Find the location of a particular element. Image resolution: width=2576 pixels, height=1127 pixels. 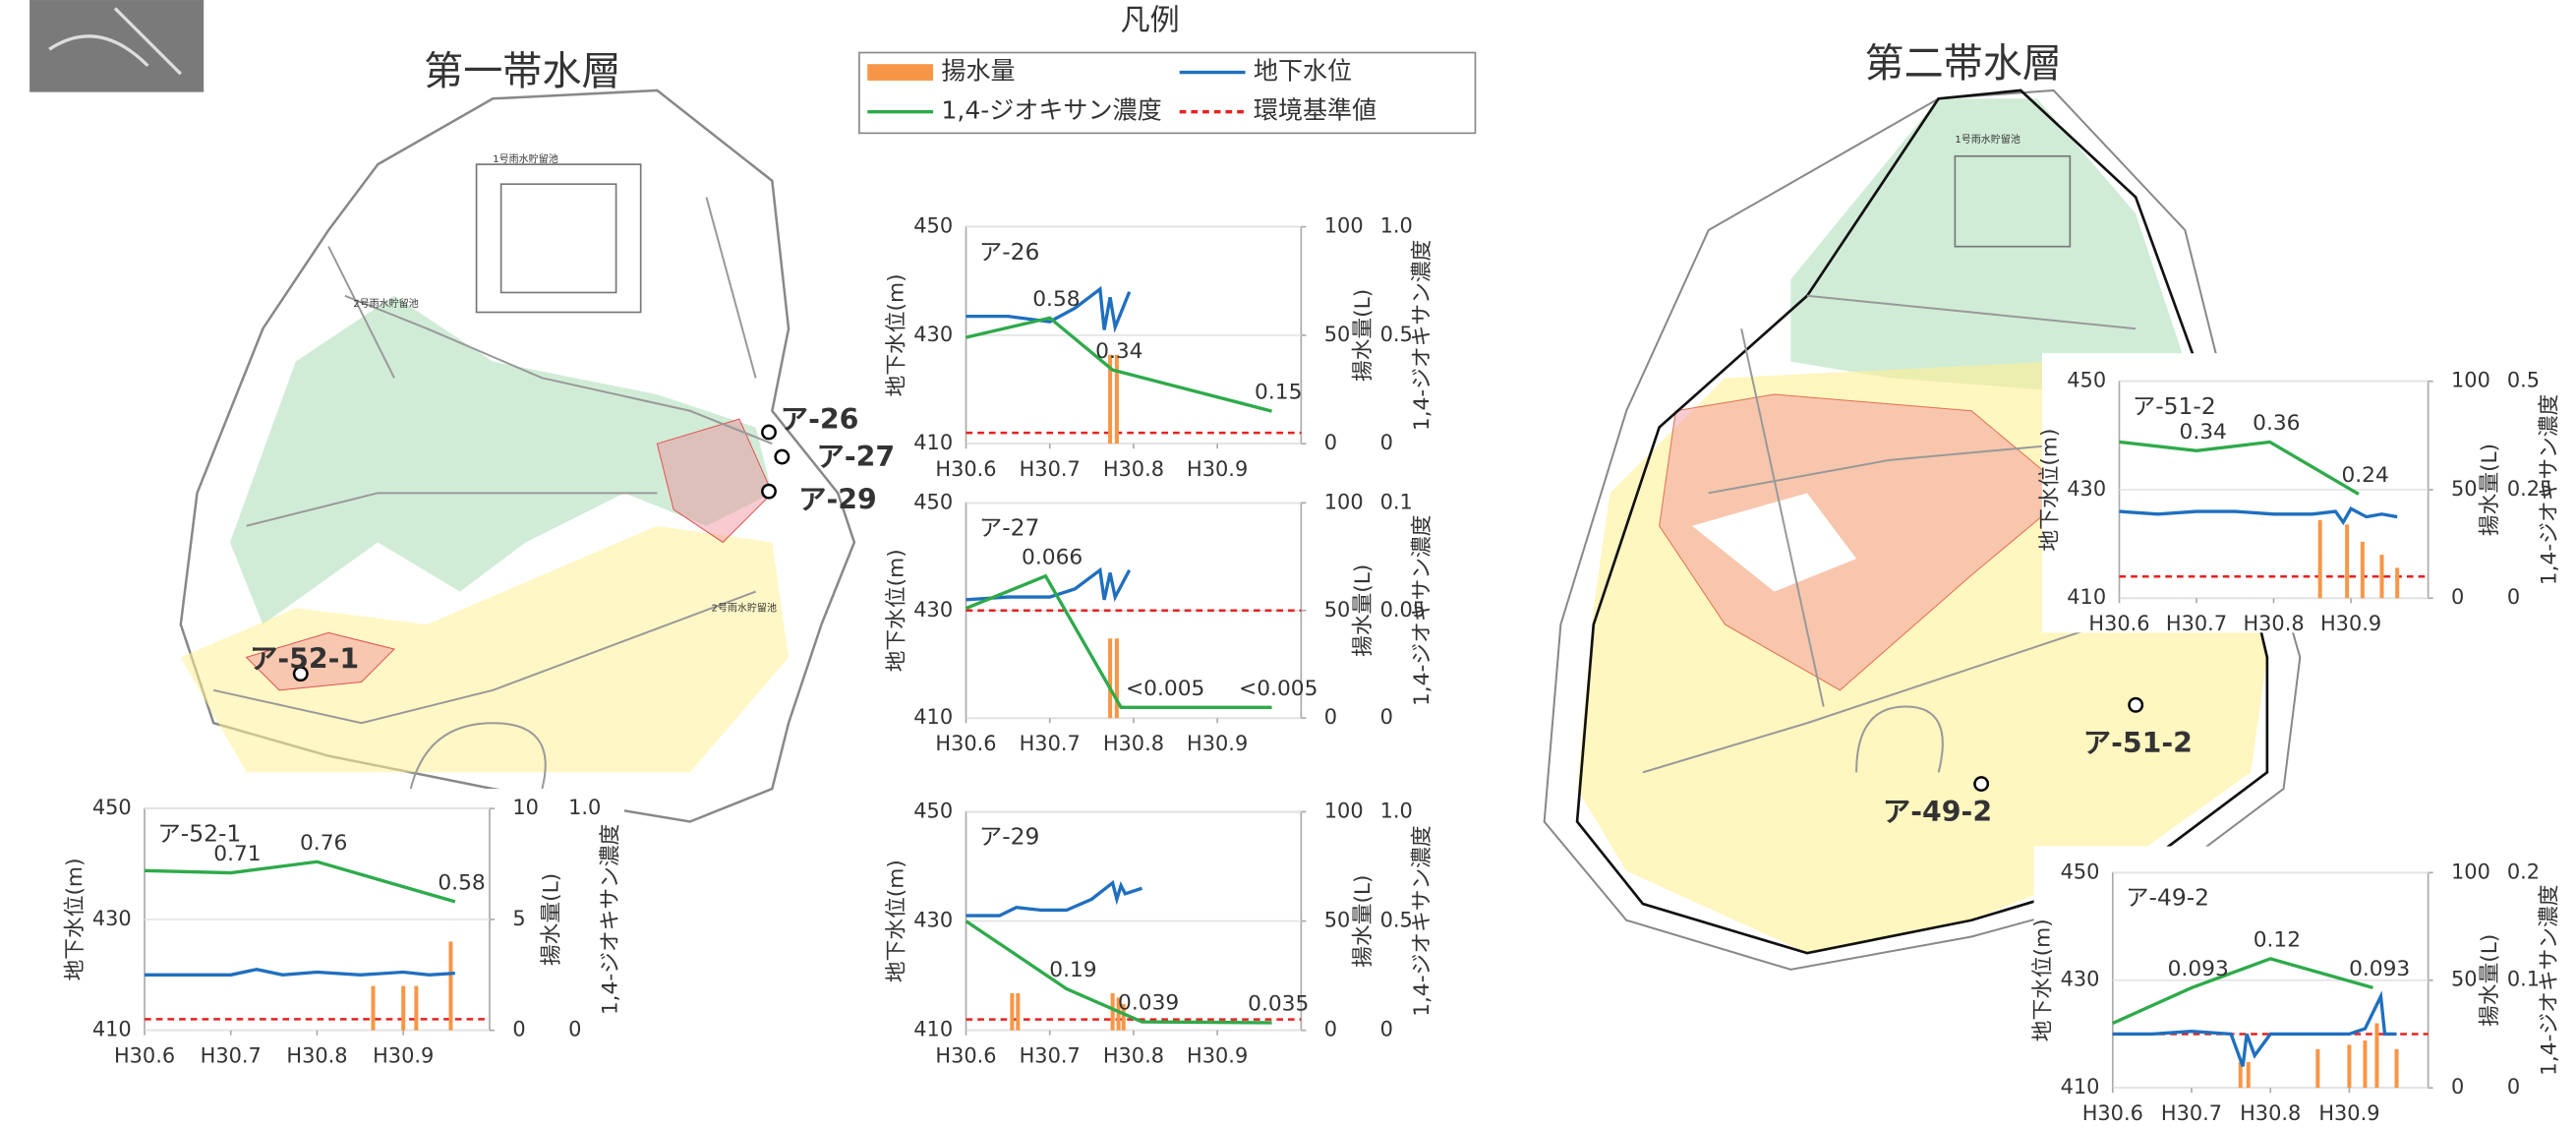

data-label: 0.093 is located at coordinates (2379, 969).